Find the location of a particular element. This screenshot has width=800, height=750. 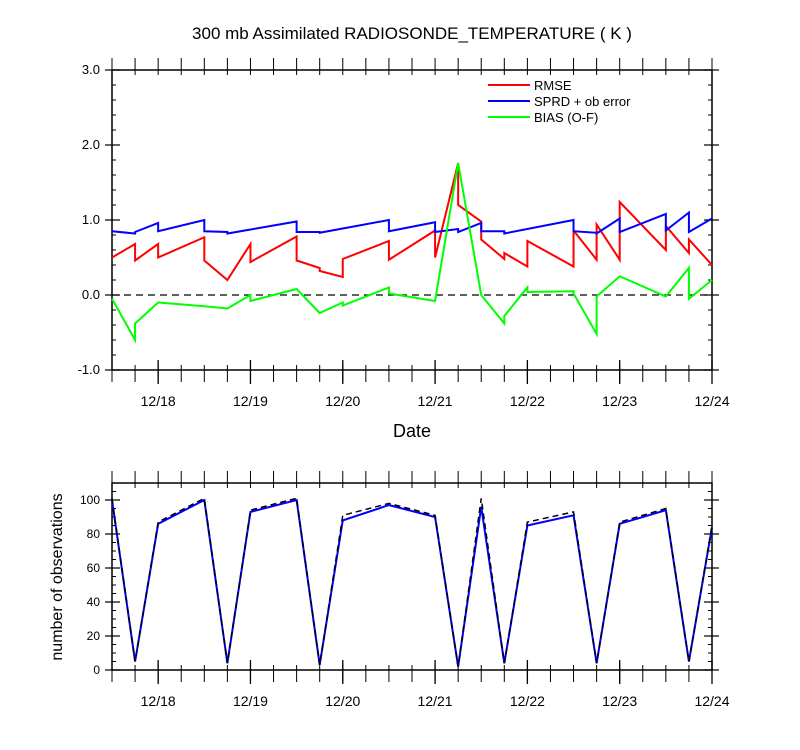

top-chart-xlabel: Date is located at coordinates (412, 431).